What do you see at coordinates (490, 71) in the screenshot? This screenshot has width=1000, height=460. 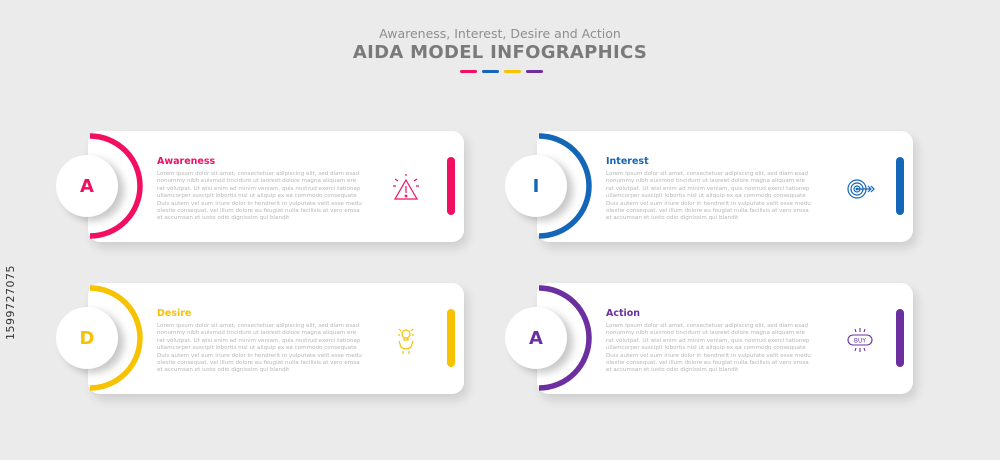 I see `dash-blue` at bounding box center [490, 71].